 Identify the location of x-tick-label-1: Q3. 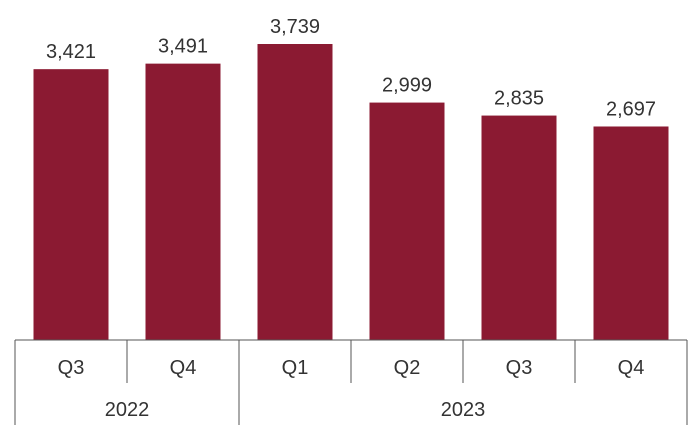
(71, 368).